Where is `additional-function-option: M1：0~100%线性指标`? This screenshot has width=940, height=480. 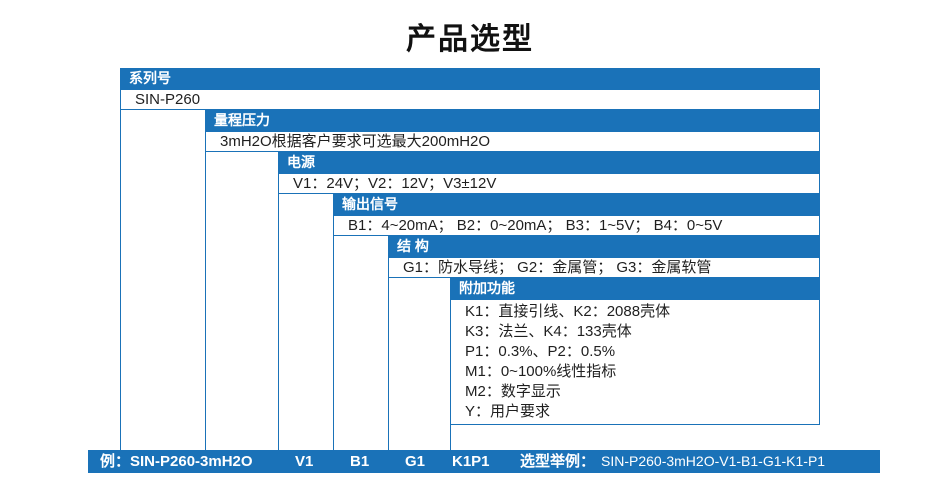 additional-function-option: M1：0~100%线性指标 is located at coordinates (541, 371).